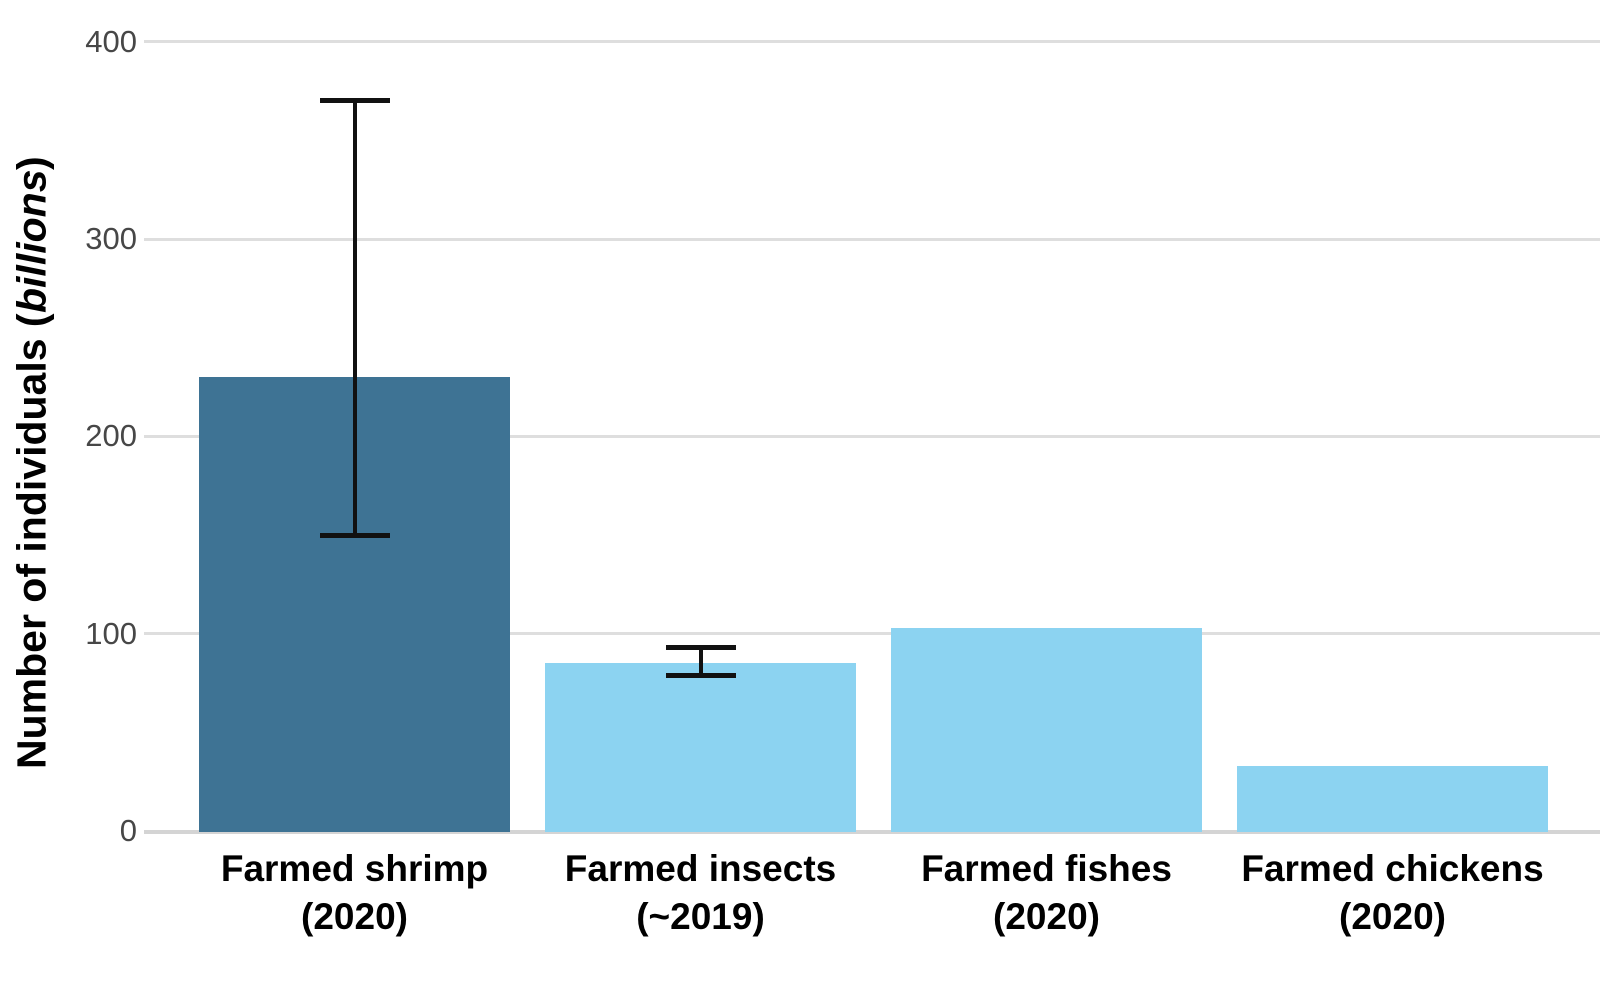 This screenshot has height=985, width=1600. I want to click on y-tick-label: 100, so click(111, 633).